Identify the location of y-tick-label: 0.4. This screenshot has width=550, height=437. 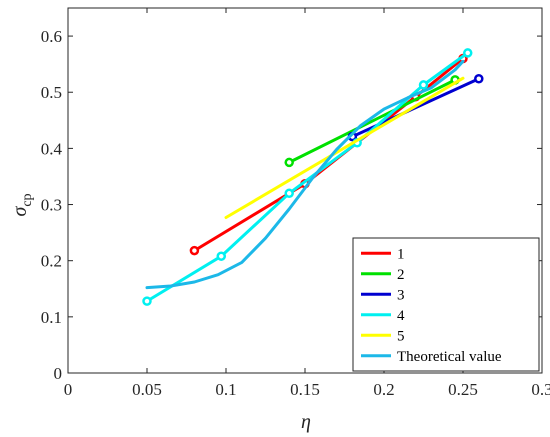
(52, 148).